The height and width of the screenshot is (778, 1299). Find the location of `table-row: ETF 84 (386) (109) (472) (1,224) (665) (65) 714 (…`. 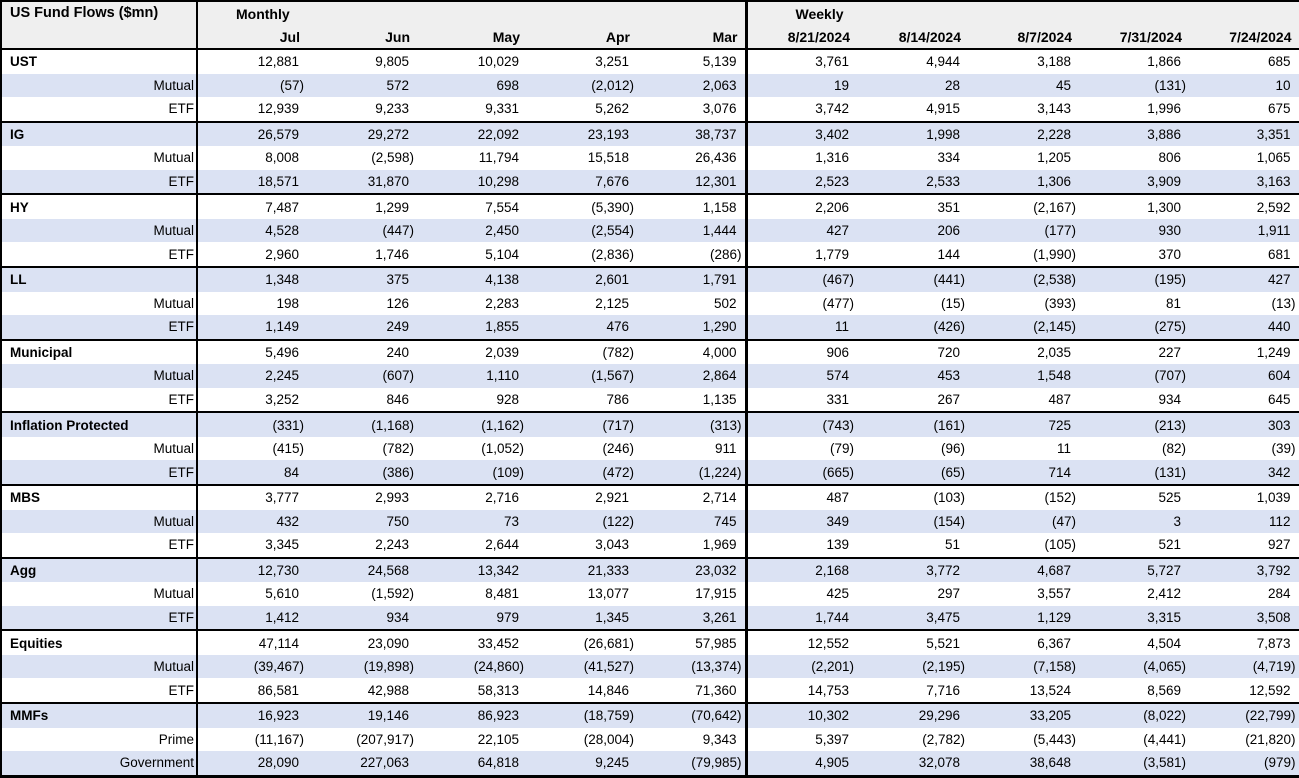

table-row: ETF 84 (386) (109) (472) (1,224) (665) (65) 714 (… is located at coordinates (650, 472).